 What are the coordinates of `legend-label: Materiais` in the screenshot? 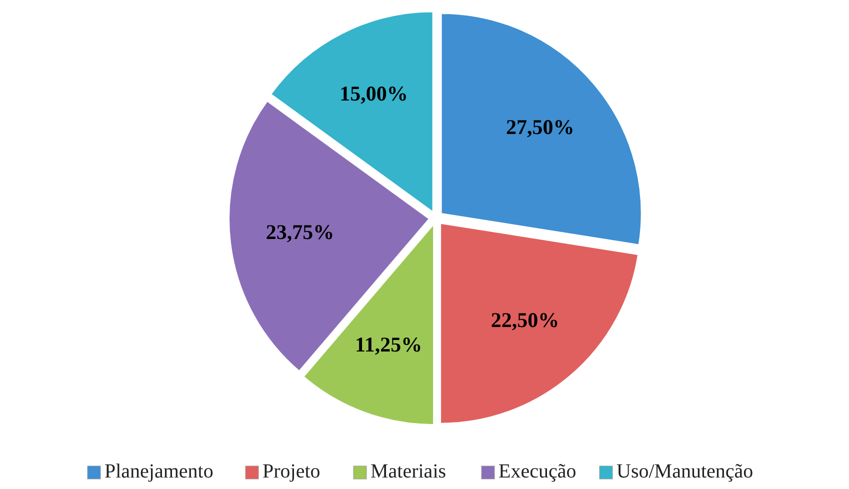 It's located at (408, 471).